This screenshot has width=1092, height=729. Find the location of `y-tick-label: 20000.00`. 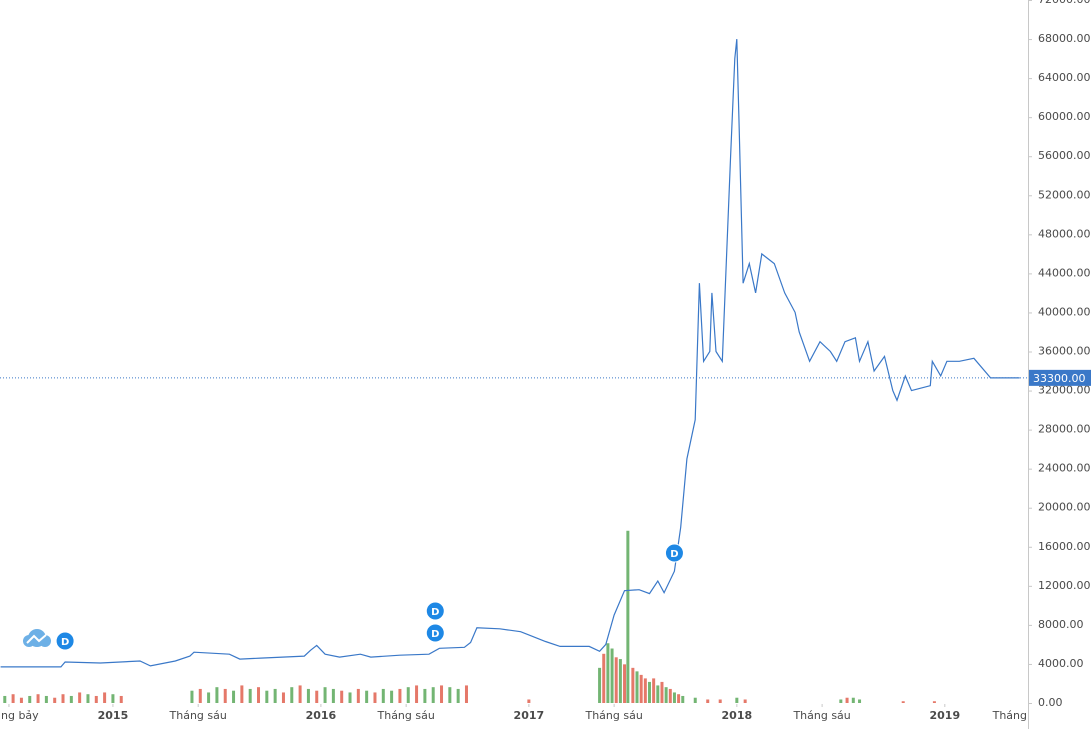

y-tick-label: 20000.00 is located at coordinates (1064, 507).